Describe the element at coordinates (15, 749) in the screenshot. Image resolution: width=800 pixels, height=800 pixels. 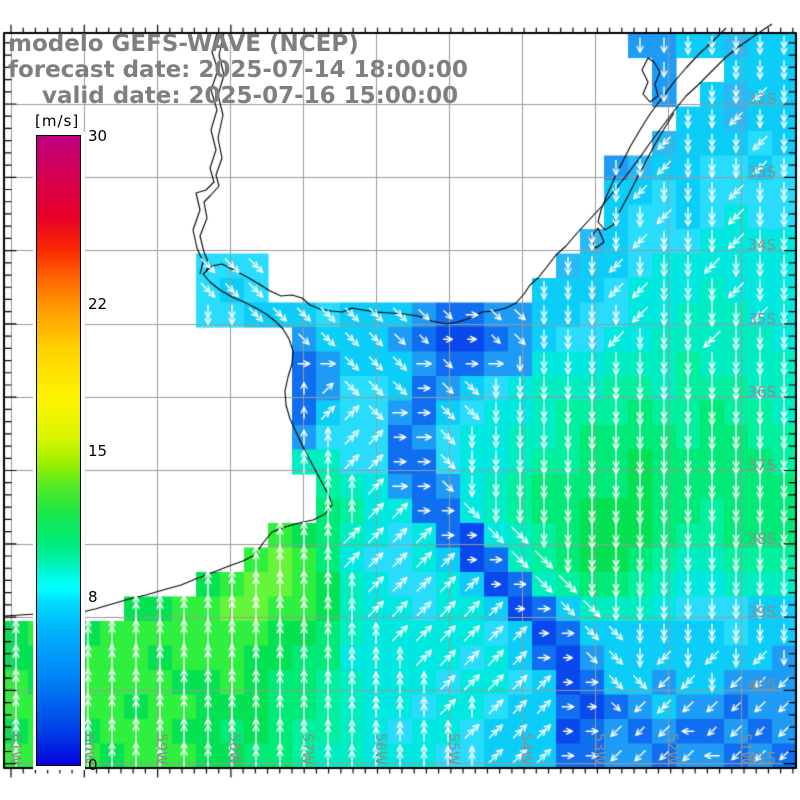
I see `lon-tick-label-61W: 61W` at that location.